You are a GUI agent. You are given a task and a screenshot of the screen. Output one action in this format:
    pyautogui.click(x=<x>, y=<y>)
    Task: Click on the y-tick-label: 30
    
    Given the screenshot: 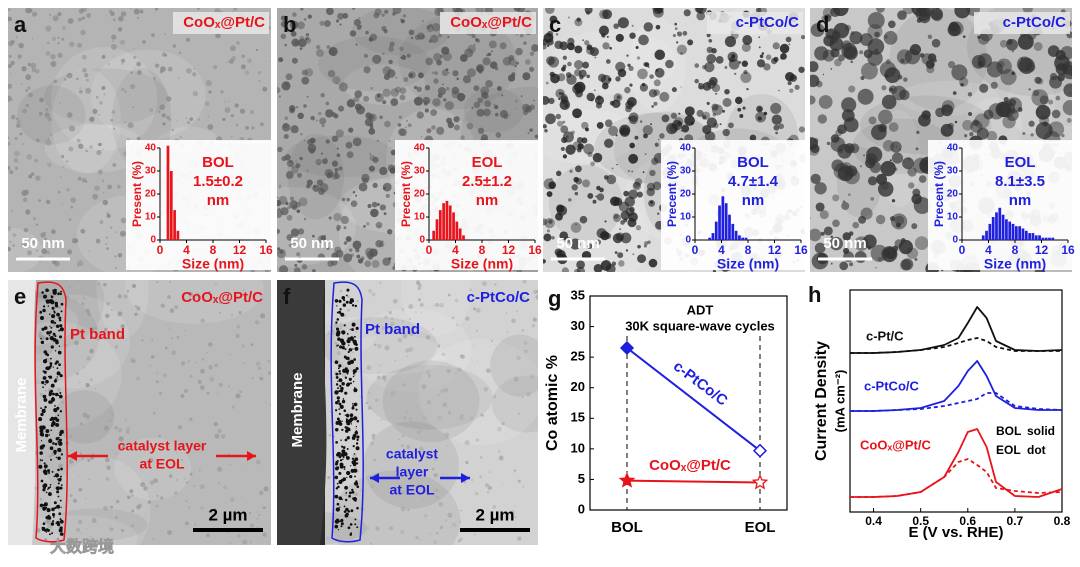 What is the action you would take?
    pyautogui.click(x=686, y=171)
    